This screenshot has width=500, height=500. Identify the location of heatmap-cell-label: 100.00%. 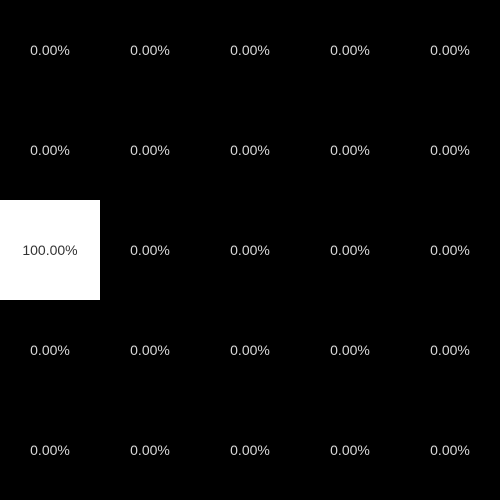
(50, 250).